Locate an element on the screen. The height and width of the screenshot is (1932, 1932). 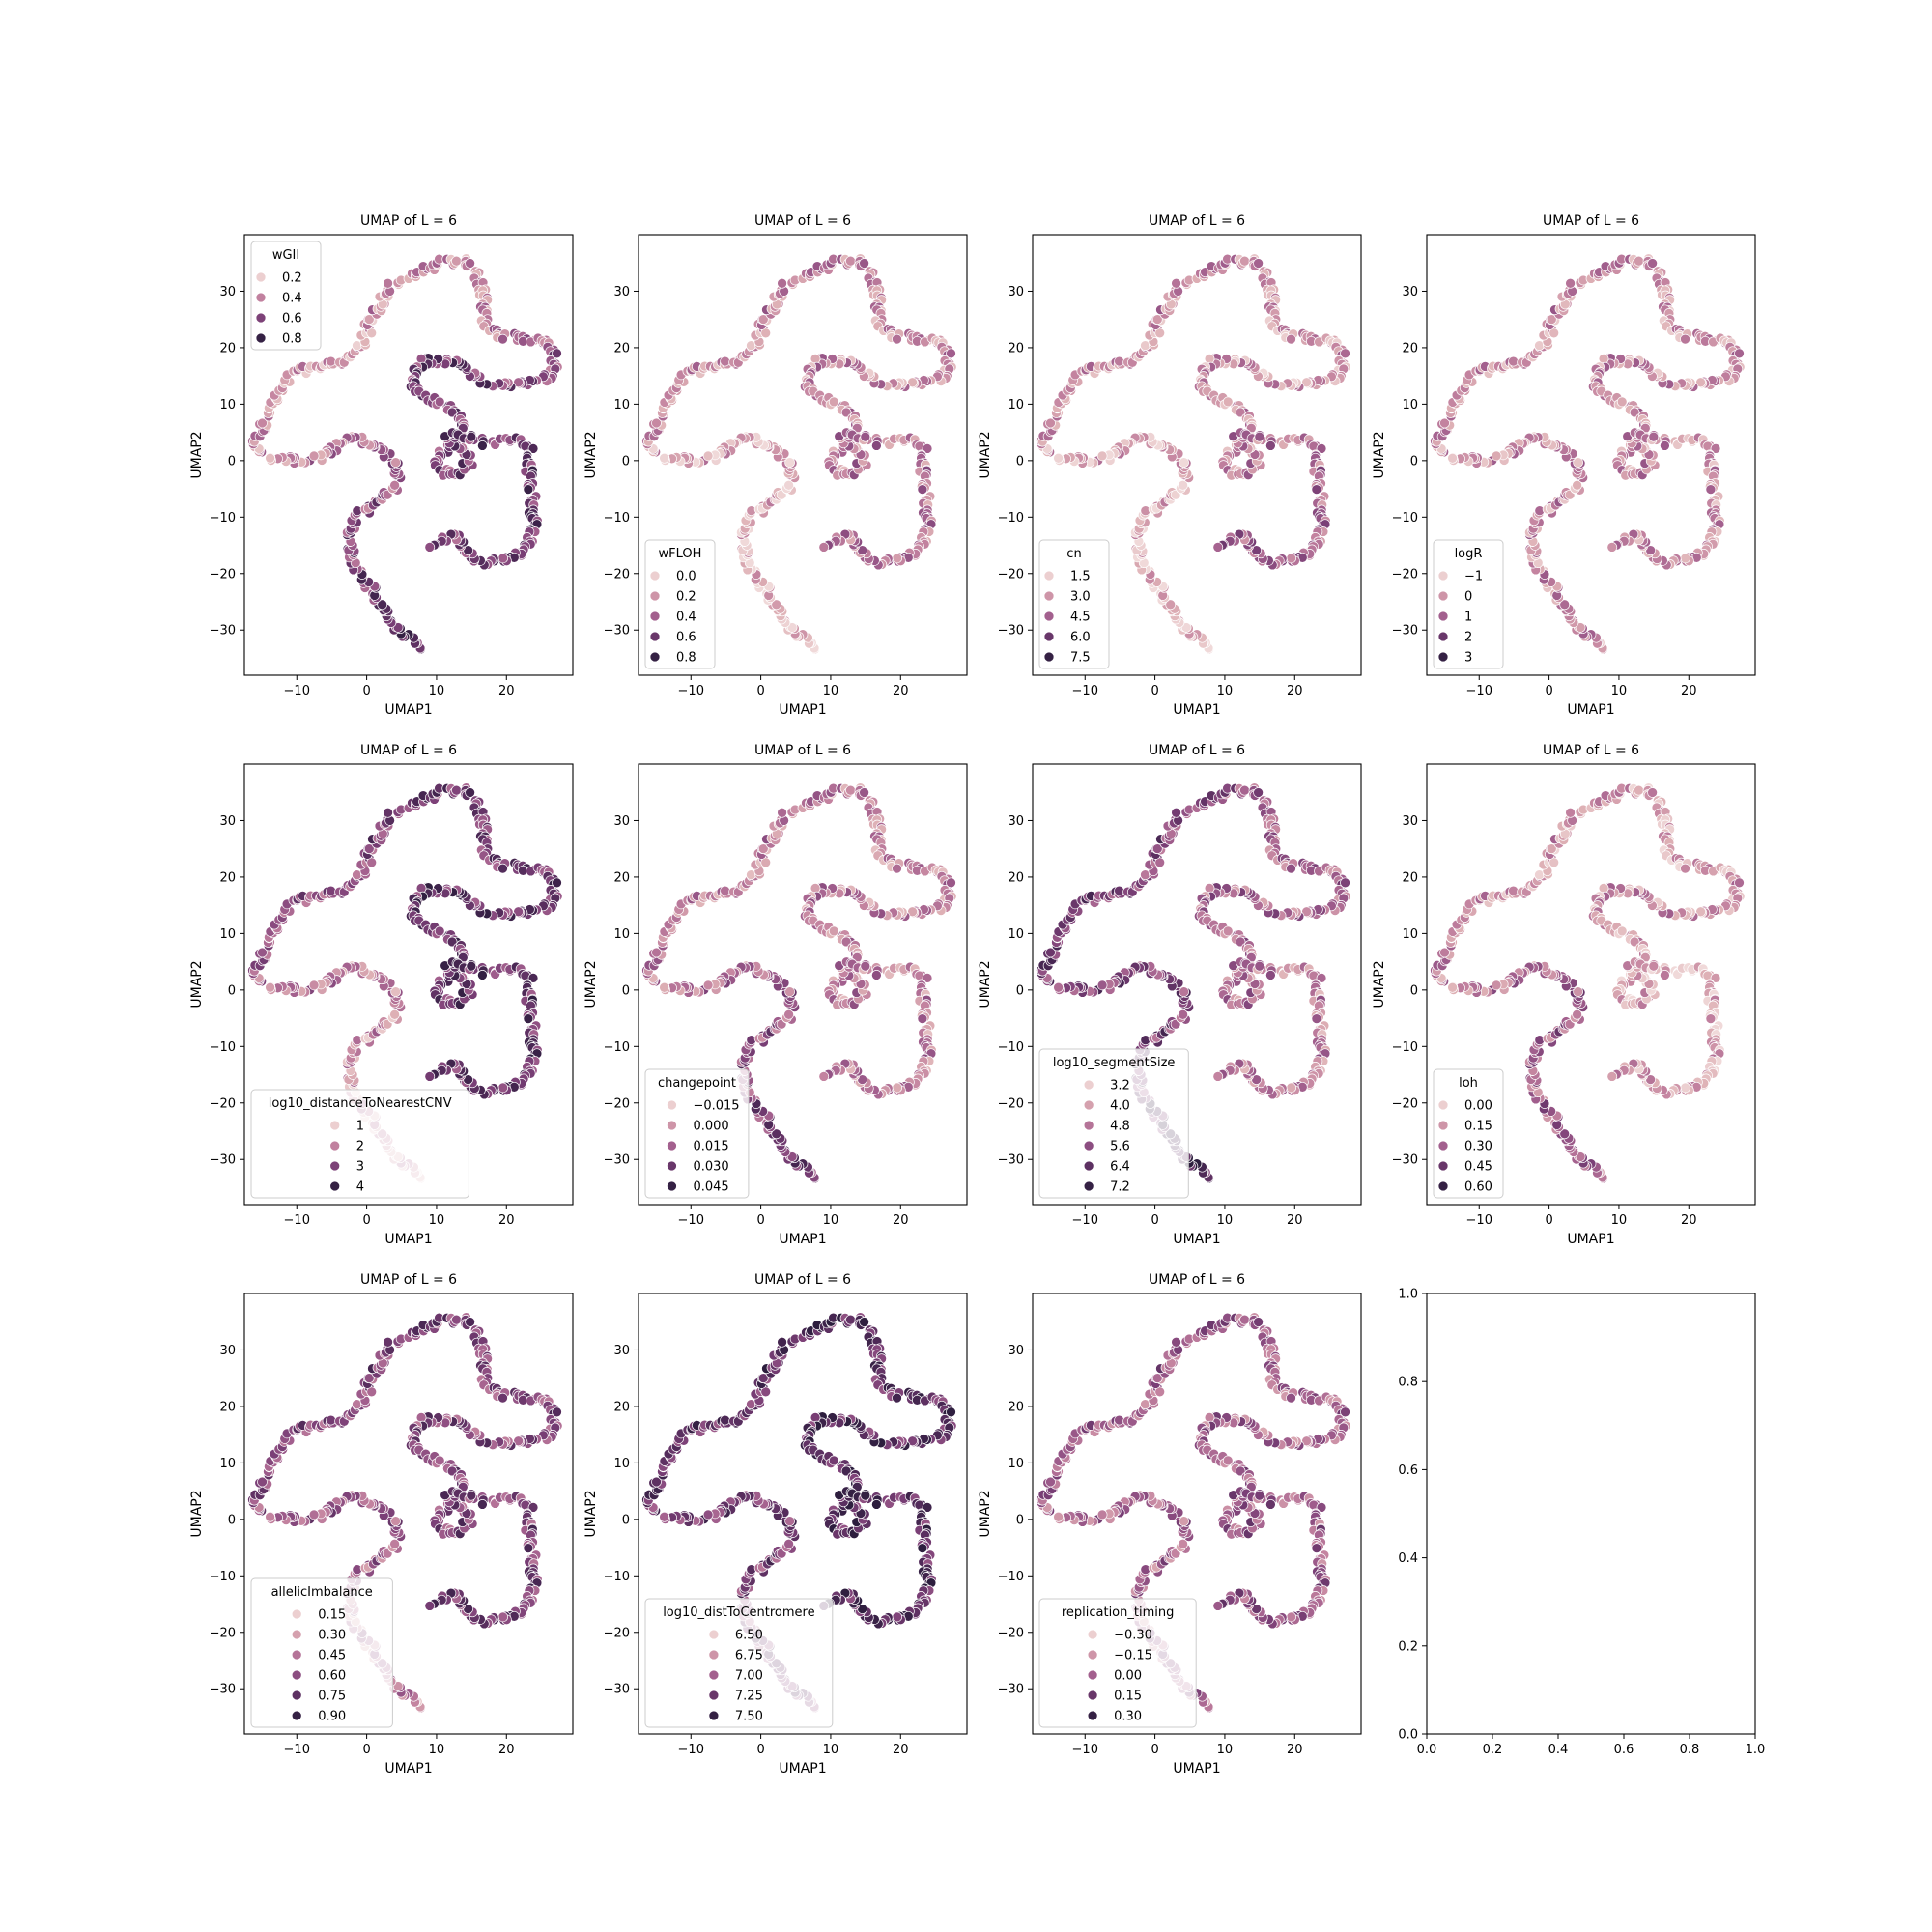
legend-label: 0.00 is located at coordinates (1478, 1106).